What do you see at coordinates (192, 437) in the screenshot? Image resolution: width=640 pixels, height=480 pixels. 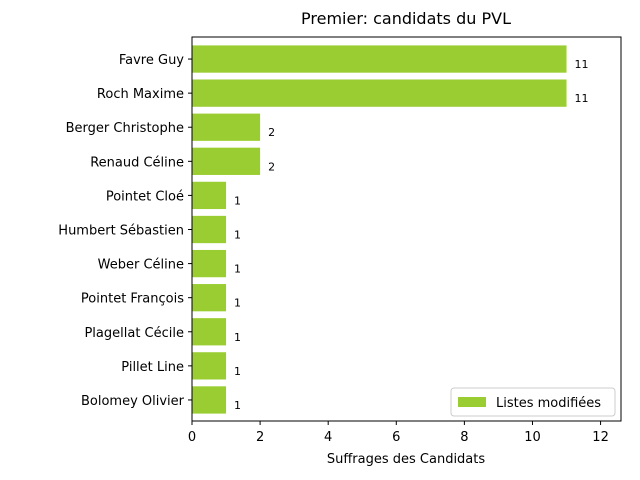 I see `x-tick-label: 0` at bounding box center [192, 437].